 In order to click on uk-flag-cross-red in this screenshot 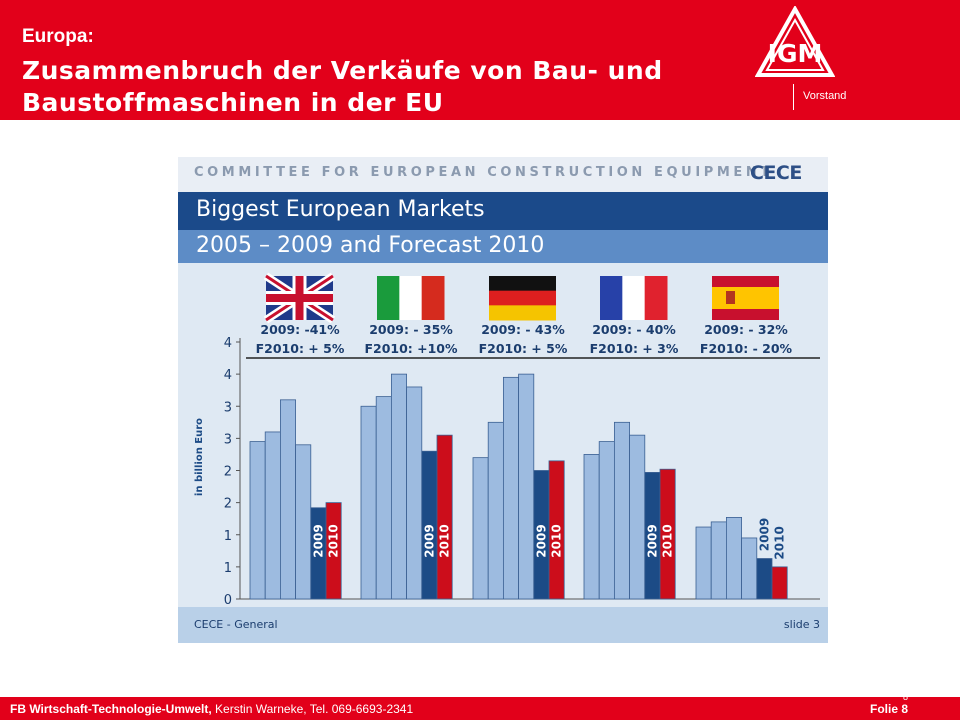, I will do `click(299, 298)`.